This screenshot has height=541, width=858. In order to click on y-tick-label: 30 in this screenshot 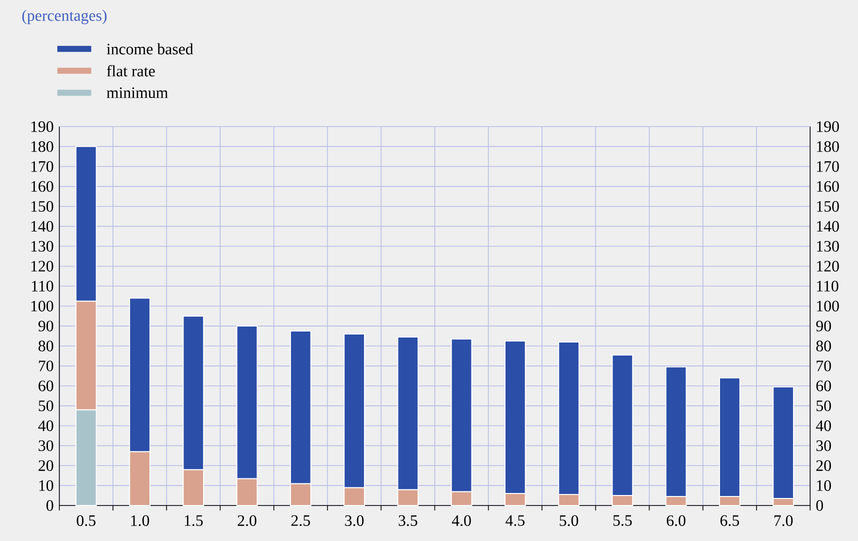, I will do `click(46, 445)`.